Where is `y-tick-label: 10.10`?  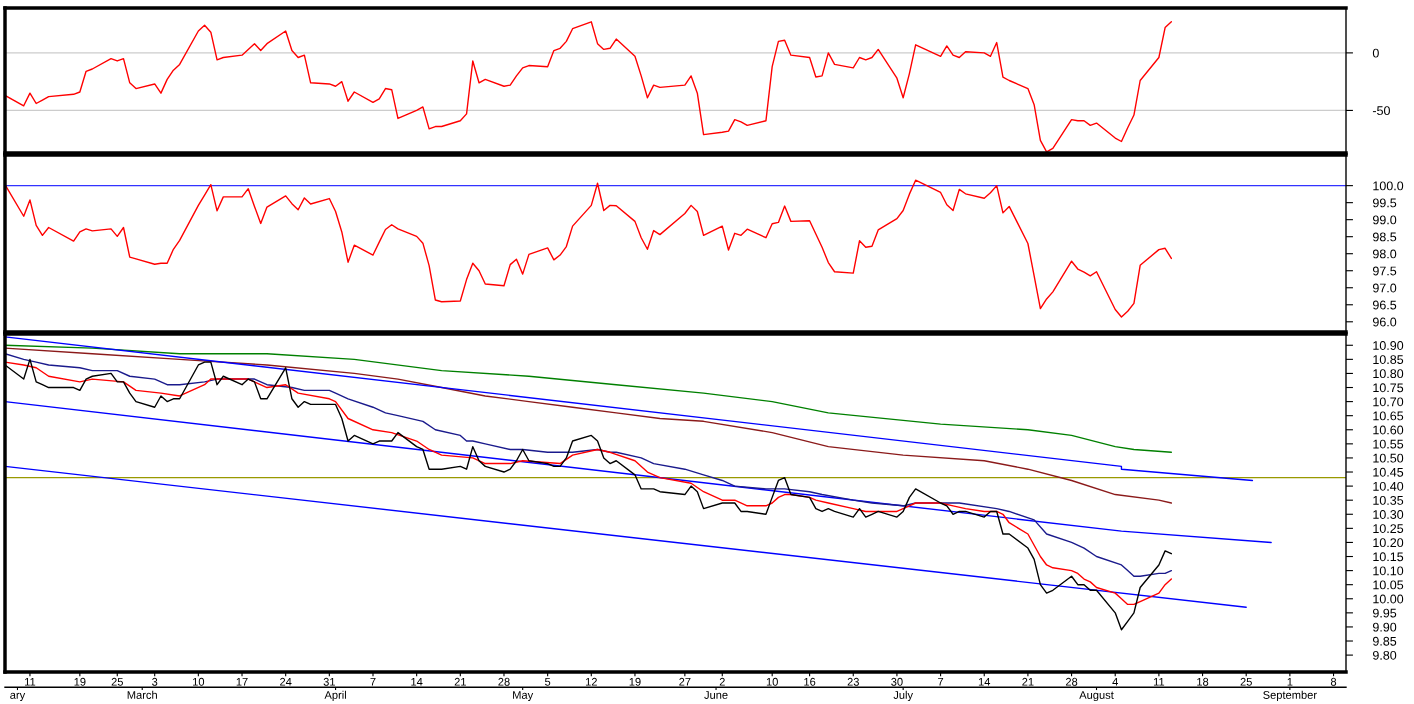
y-tick-label: 10.10 is located at coordinates (1388, 571).